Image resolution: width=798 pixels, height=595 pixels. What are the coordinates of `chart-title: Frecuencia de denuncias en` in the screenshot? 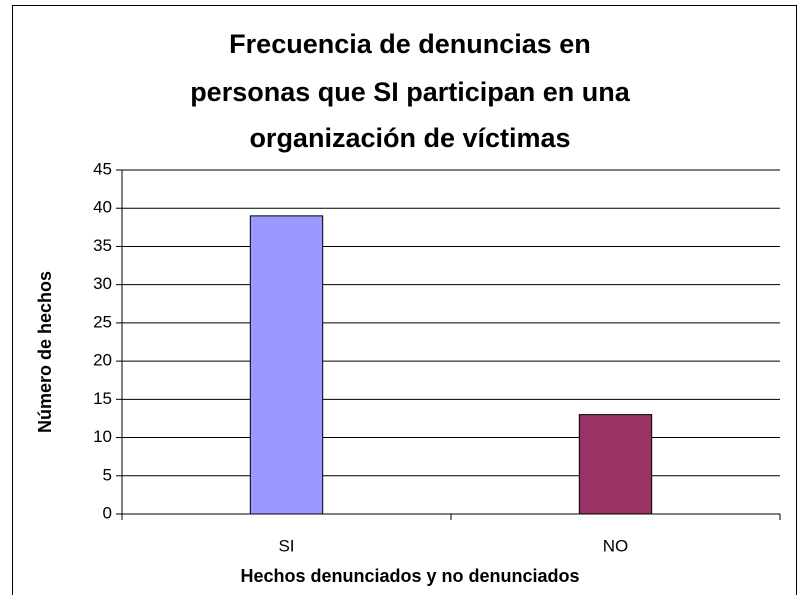 It's located at (410, 44).